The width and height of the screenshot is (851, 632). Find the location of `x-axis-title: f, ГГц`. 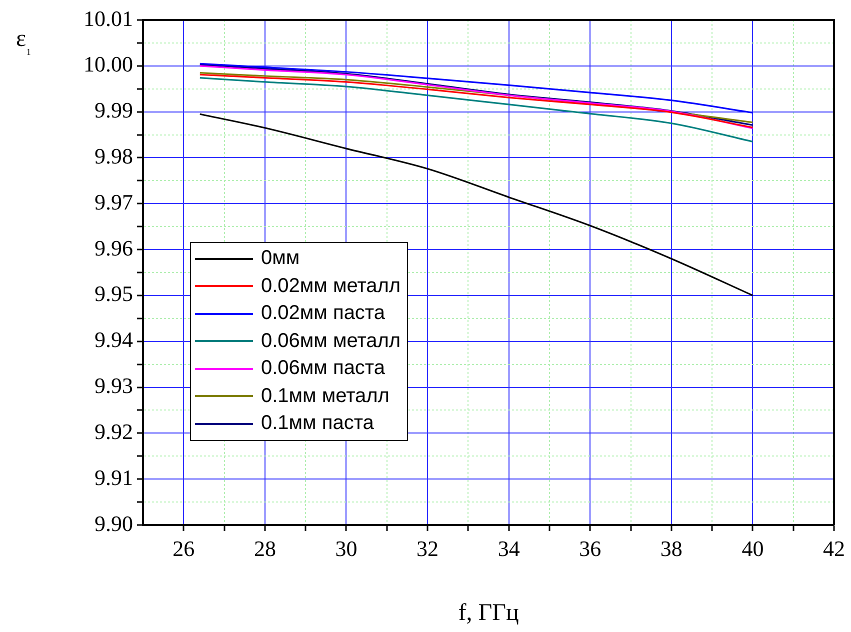

x-axis-title: f, ГГц is located at coordinates (488, 613).